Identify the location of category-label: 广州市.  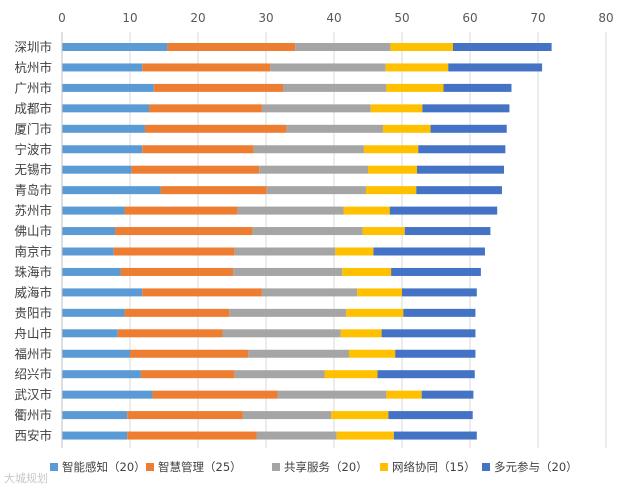
(33, 87).